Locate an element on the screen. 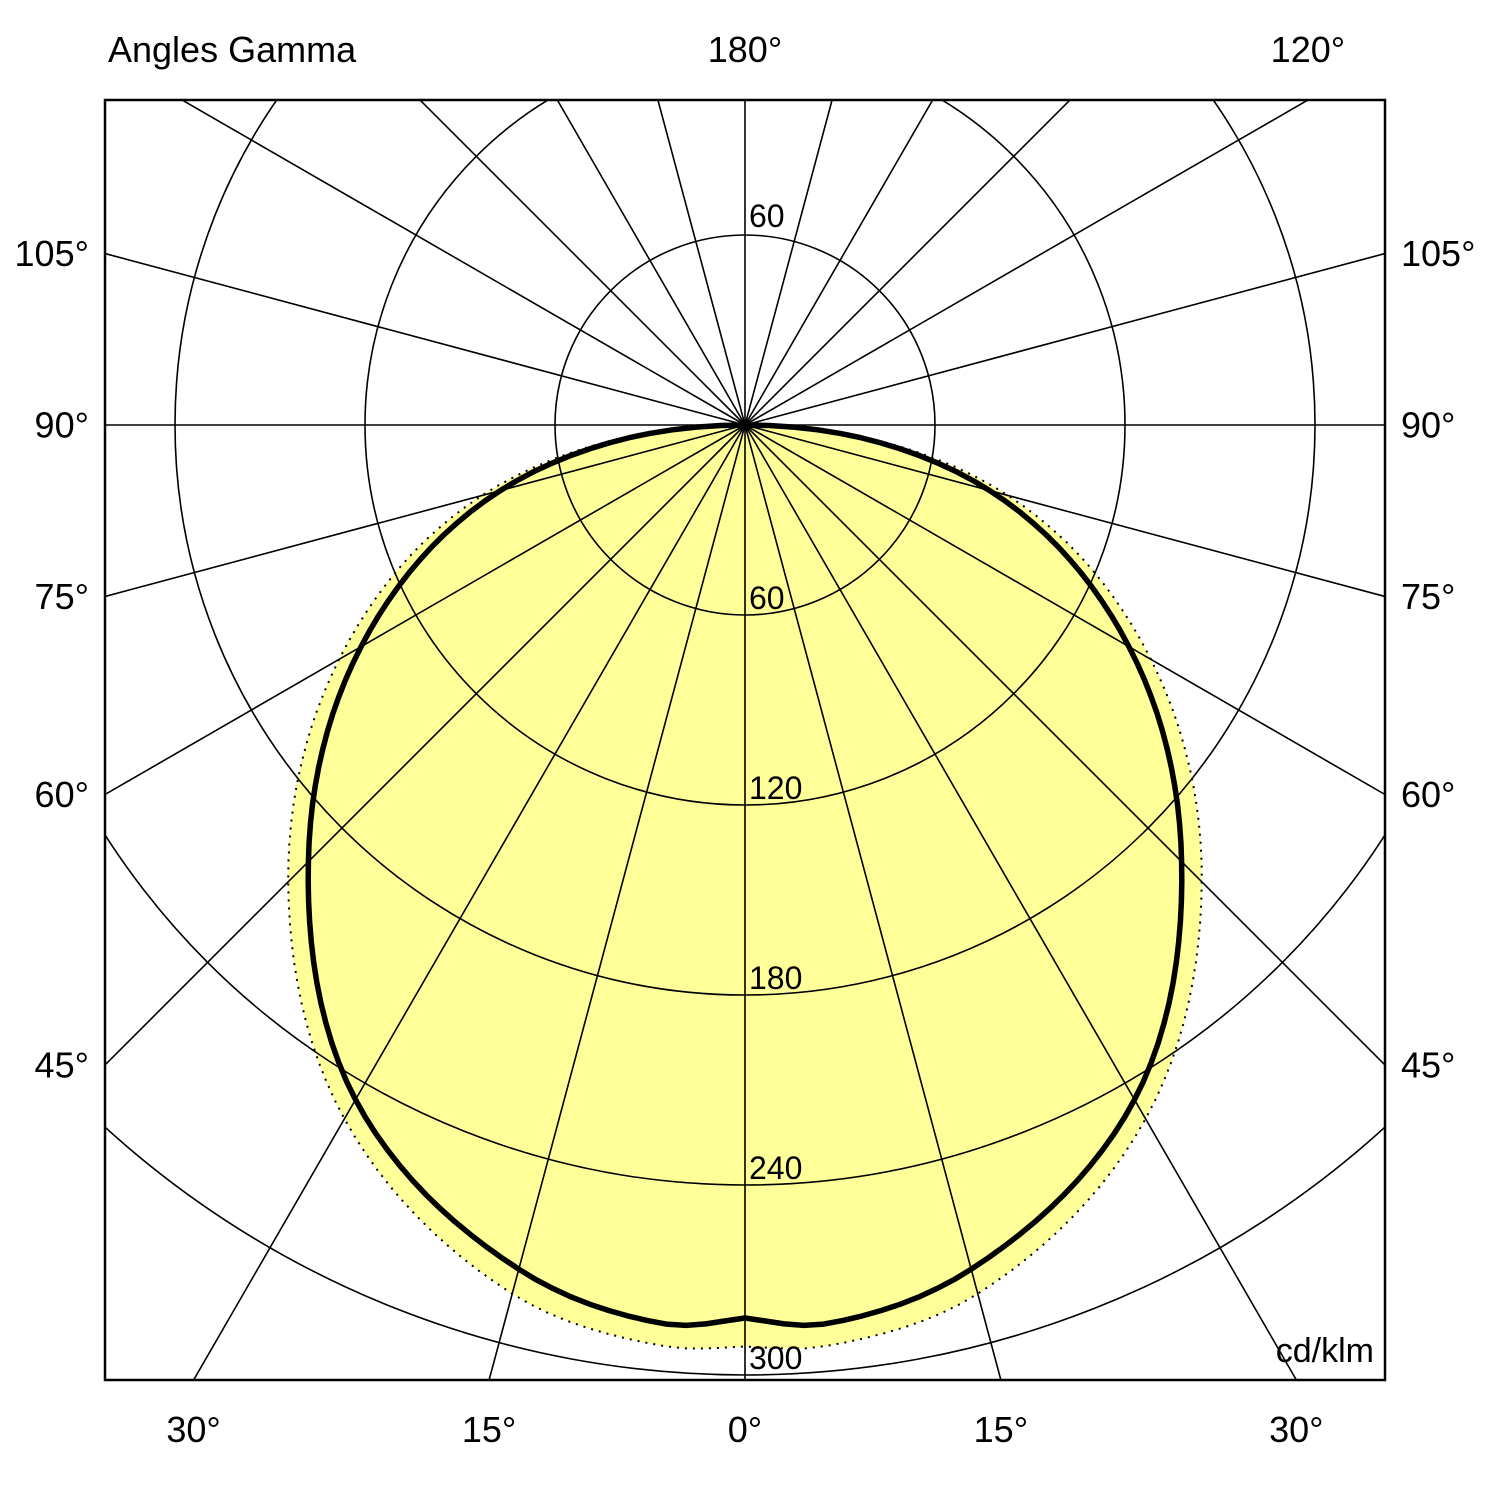 The height and width of the screenshot is (1490, 1490). radial-tick-label-top-60: 60 is located at coordinates (767, 216).